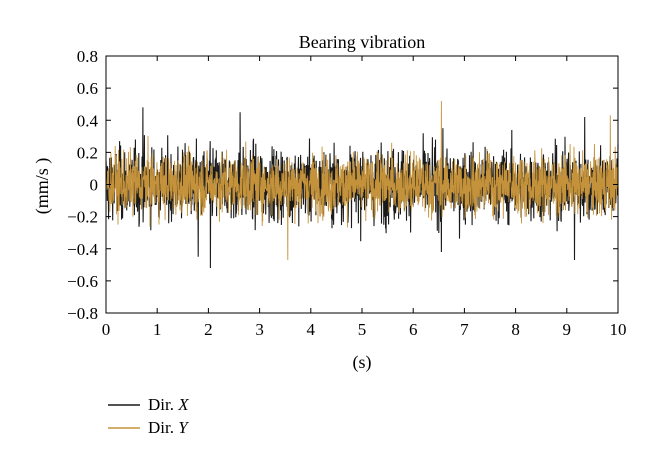  What do you see at coordinates (87, 152) in the screenshot?
I see `y-tick-label: 0.2` at bounding box center [87, 152].